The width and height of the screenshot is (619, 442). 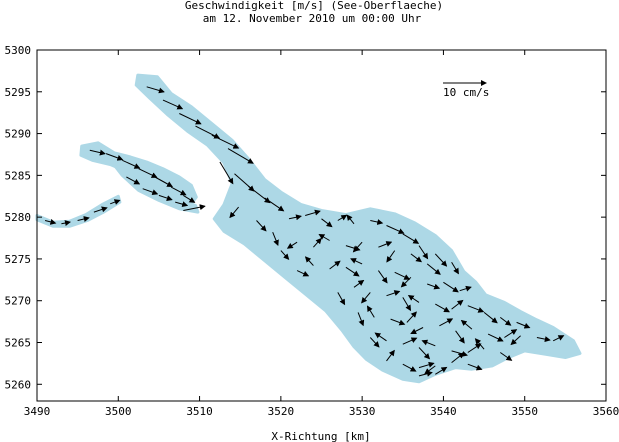 What do you see at coordinates (18, 175) in the screenshot?
I see `y-tick-label: 5285` at bounding box center [18, 175].